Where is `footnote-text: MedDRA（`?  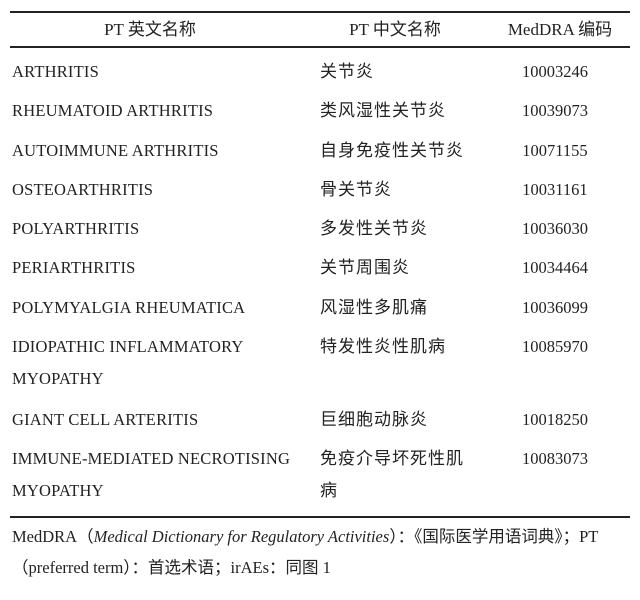 footnote-text: MedDRA（ is located at coordinates (53, 536).